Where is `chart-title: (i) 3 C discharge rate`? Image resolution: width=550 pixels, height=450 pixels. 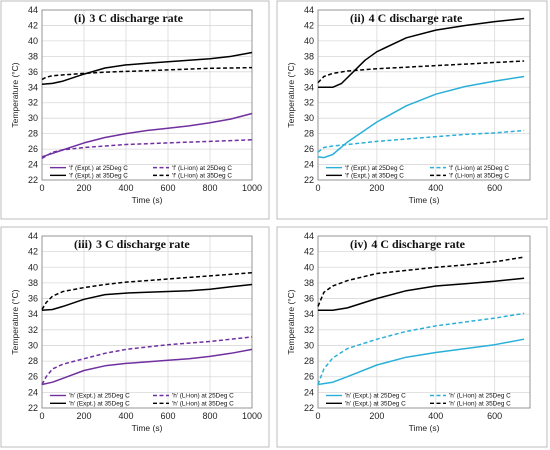
chart-title: (i) 3 C discharge rate is located at coordinates (129, 18).